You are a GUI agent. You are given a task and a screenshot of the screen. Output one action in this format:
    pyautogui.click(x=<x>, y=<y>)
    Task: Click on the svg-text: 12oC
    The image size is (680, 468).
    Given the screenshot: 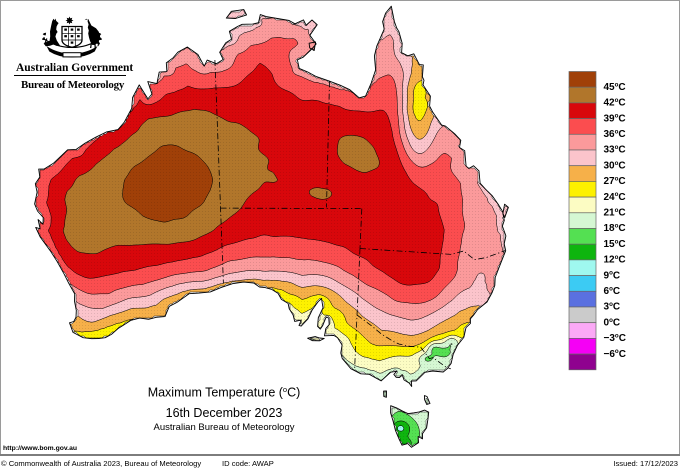 What is the action you would take?
    pyautogui.click(x=615, y=260)
    